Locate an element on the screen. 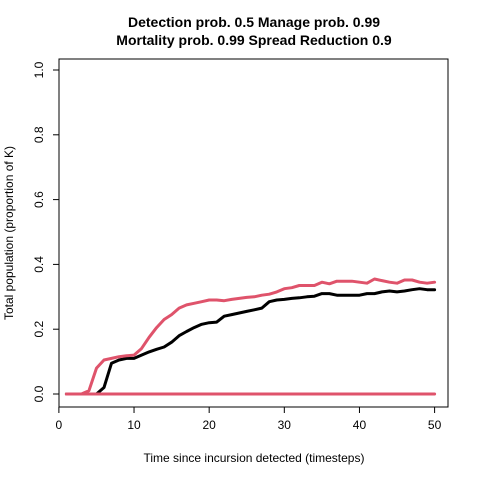 Image resolution: width=480 pixels, height=480 pixels. x-tick-label: 50 is located at coordinates (435, 425).